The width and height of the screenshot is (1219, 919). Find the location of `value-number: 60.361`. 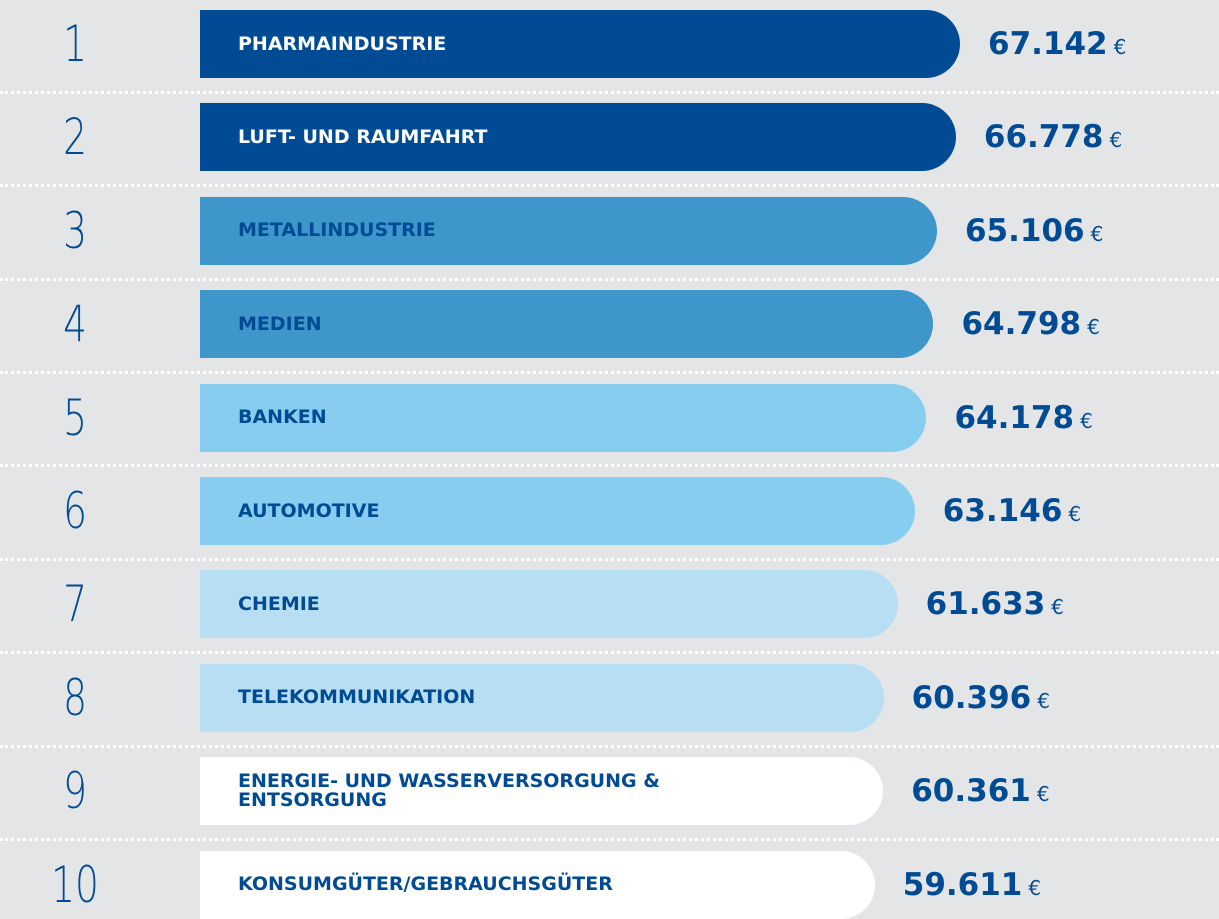

value-number: 60.361 is located at coordinates (971, 791).